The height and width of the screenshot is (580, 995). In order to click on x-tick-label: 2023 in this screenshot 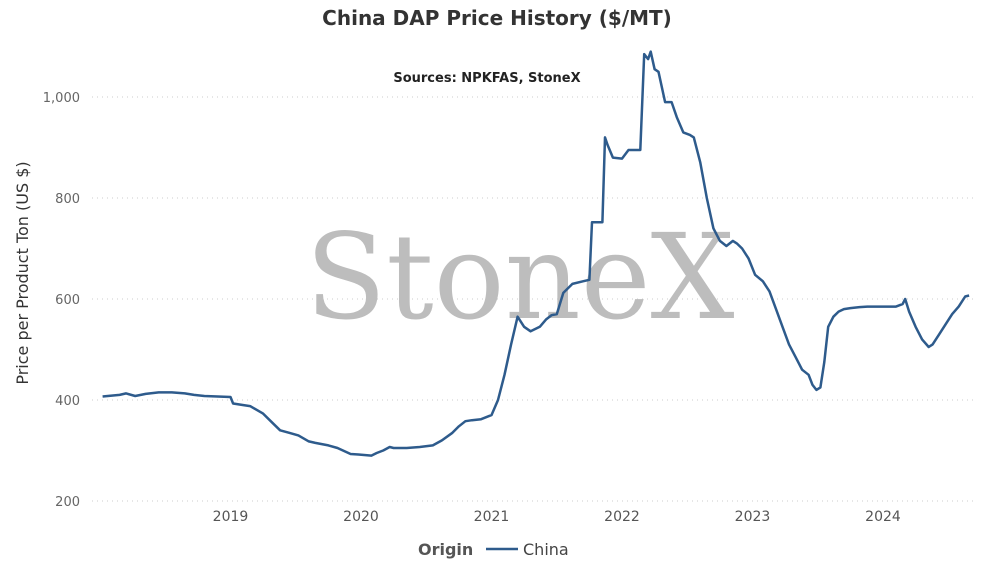, I will do `click(753, 517)`.